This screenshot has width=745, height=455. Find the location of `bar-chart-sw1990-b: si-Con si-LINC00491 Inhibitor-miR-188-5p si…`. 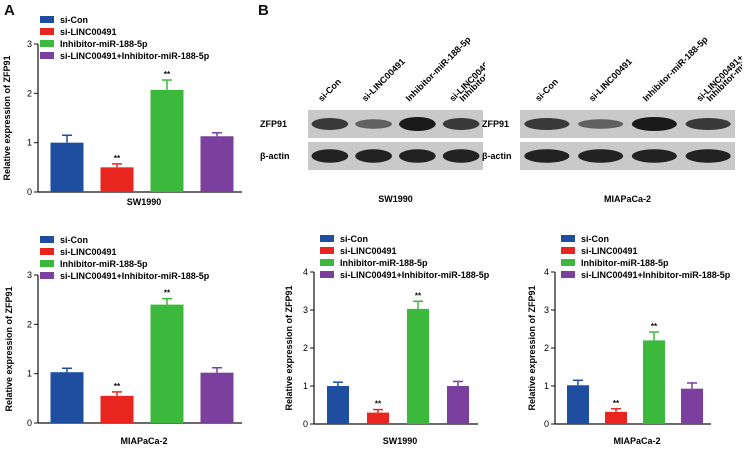

bar-chart-sw1990-b: si-Con si-LINC00491 Inhibitor-miR-188-5p si… is located at coordinates (387, 340).